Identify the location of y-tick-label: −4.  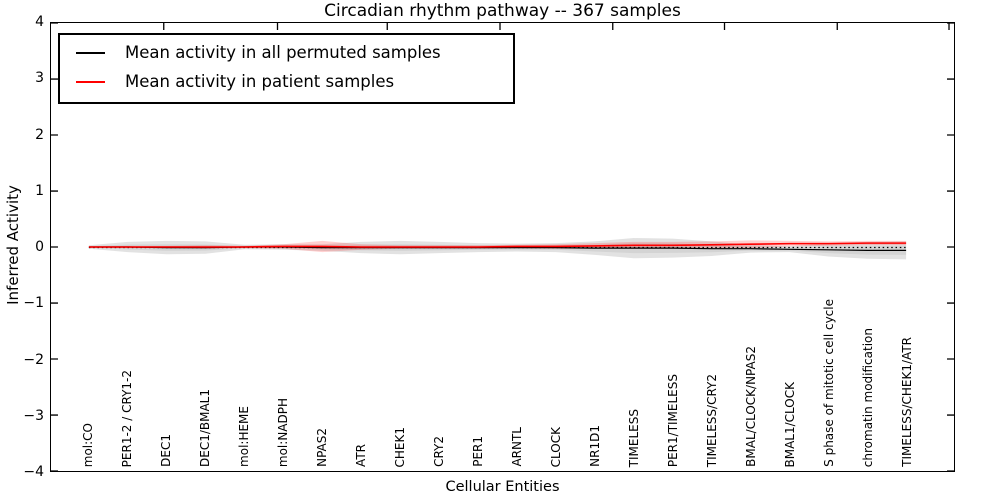
(33, 472).